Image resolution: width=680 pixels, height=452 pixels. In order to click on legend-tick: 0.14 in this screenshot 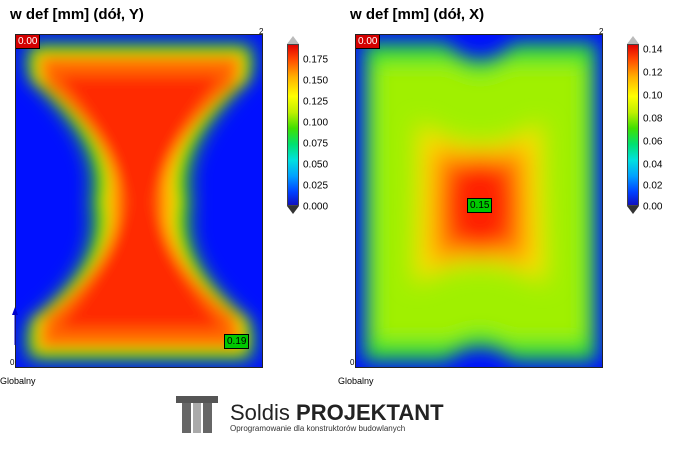, I will do `click(653, 50)`.